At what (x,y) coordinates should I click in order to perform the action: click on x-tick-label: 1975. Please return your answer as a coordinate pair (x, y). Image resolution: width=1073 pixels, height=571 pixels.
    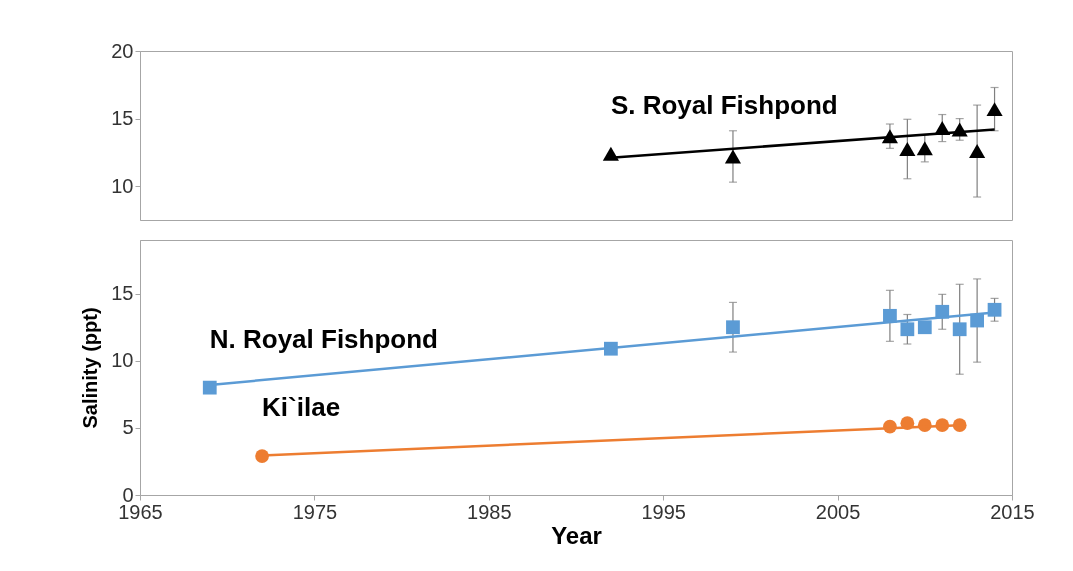
    Looking at the image, I should click on (315, 511).